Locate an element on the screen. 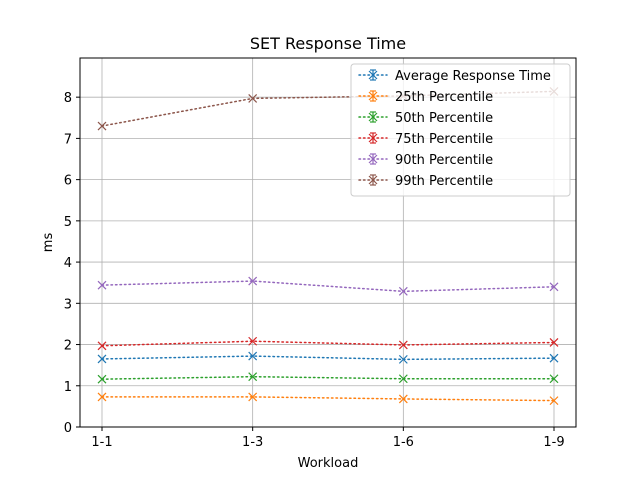  legend-box is located at coordinates (460, 130).